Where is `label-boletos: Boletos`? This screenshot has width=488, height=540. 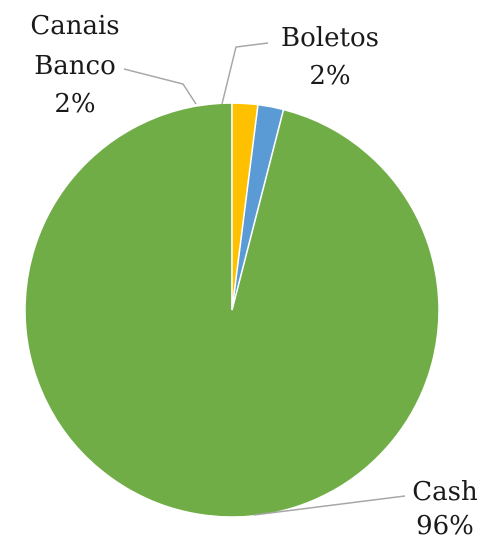
label-boletos: Boletos is located at coordinates (330, 38).